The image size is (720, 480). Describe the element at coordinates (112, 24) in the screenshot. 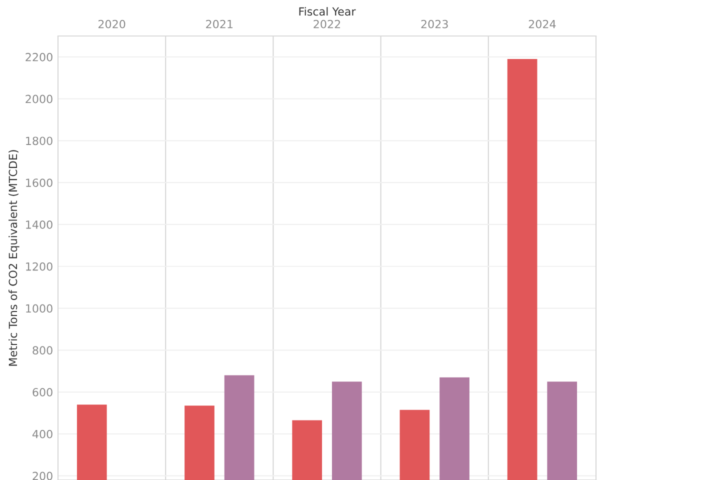

I see `x-tick-label: 2020` at that location.